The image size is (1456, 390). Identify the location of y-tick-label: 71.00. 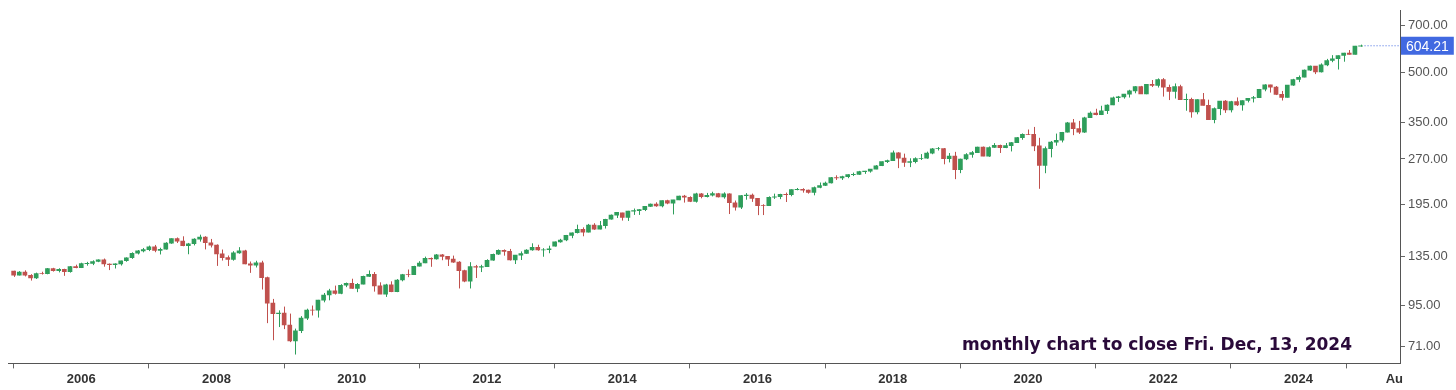
(1424, 346).